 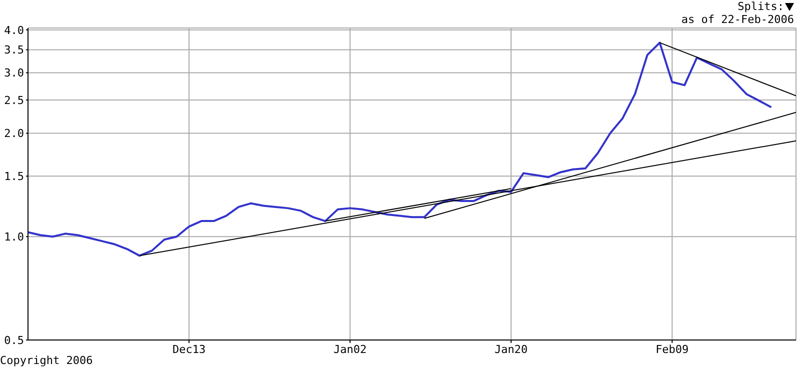 I want to click on y-tick-label: 2.5, so click(x=14, y=100).